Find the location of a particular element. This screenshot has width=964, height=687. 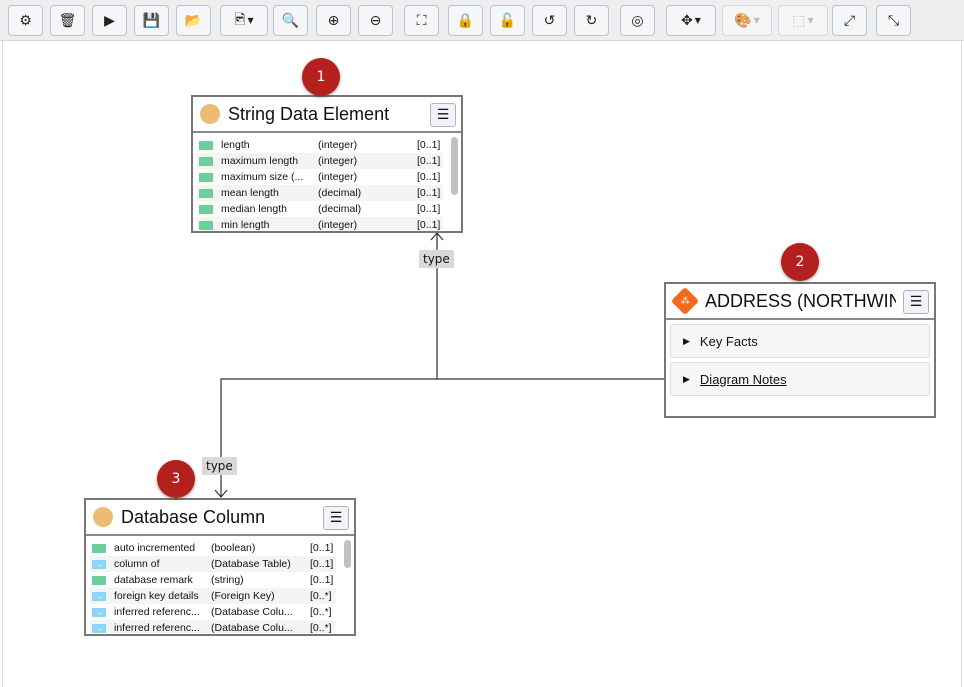

attribute-row: auto incremented (boolean) [0..1] is located at coordinates (213, 548).